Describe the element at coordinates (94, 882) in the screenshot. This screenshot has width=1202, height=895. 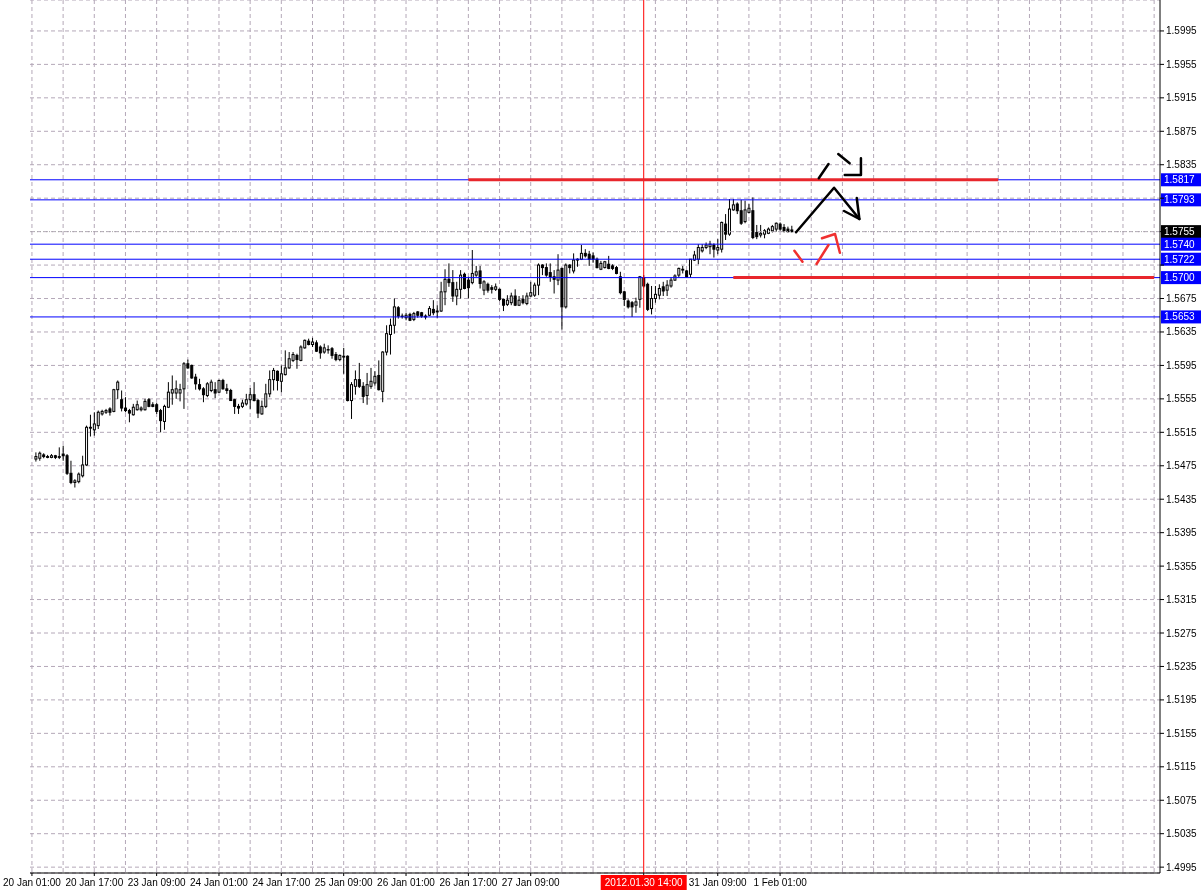
I see `x-tick-label: 20 Jan 17:00` at that location.